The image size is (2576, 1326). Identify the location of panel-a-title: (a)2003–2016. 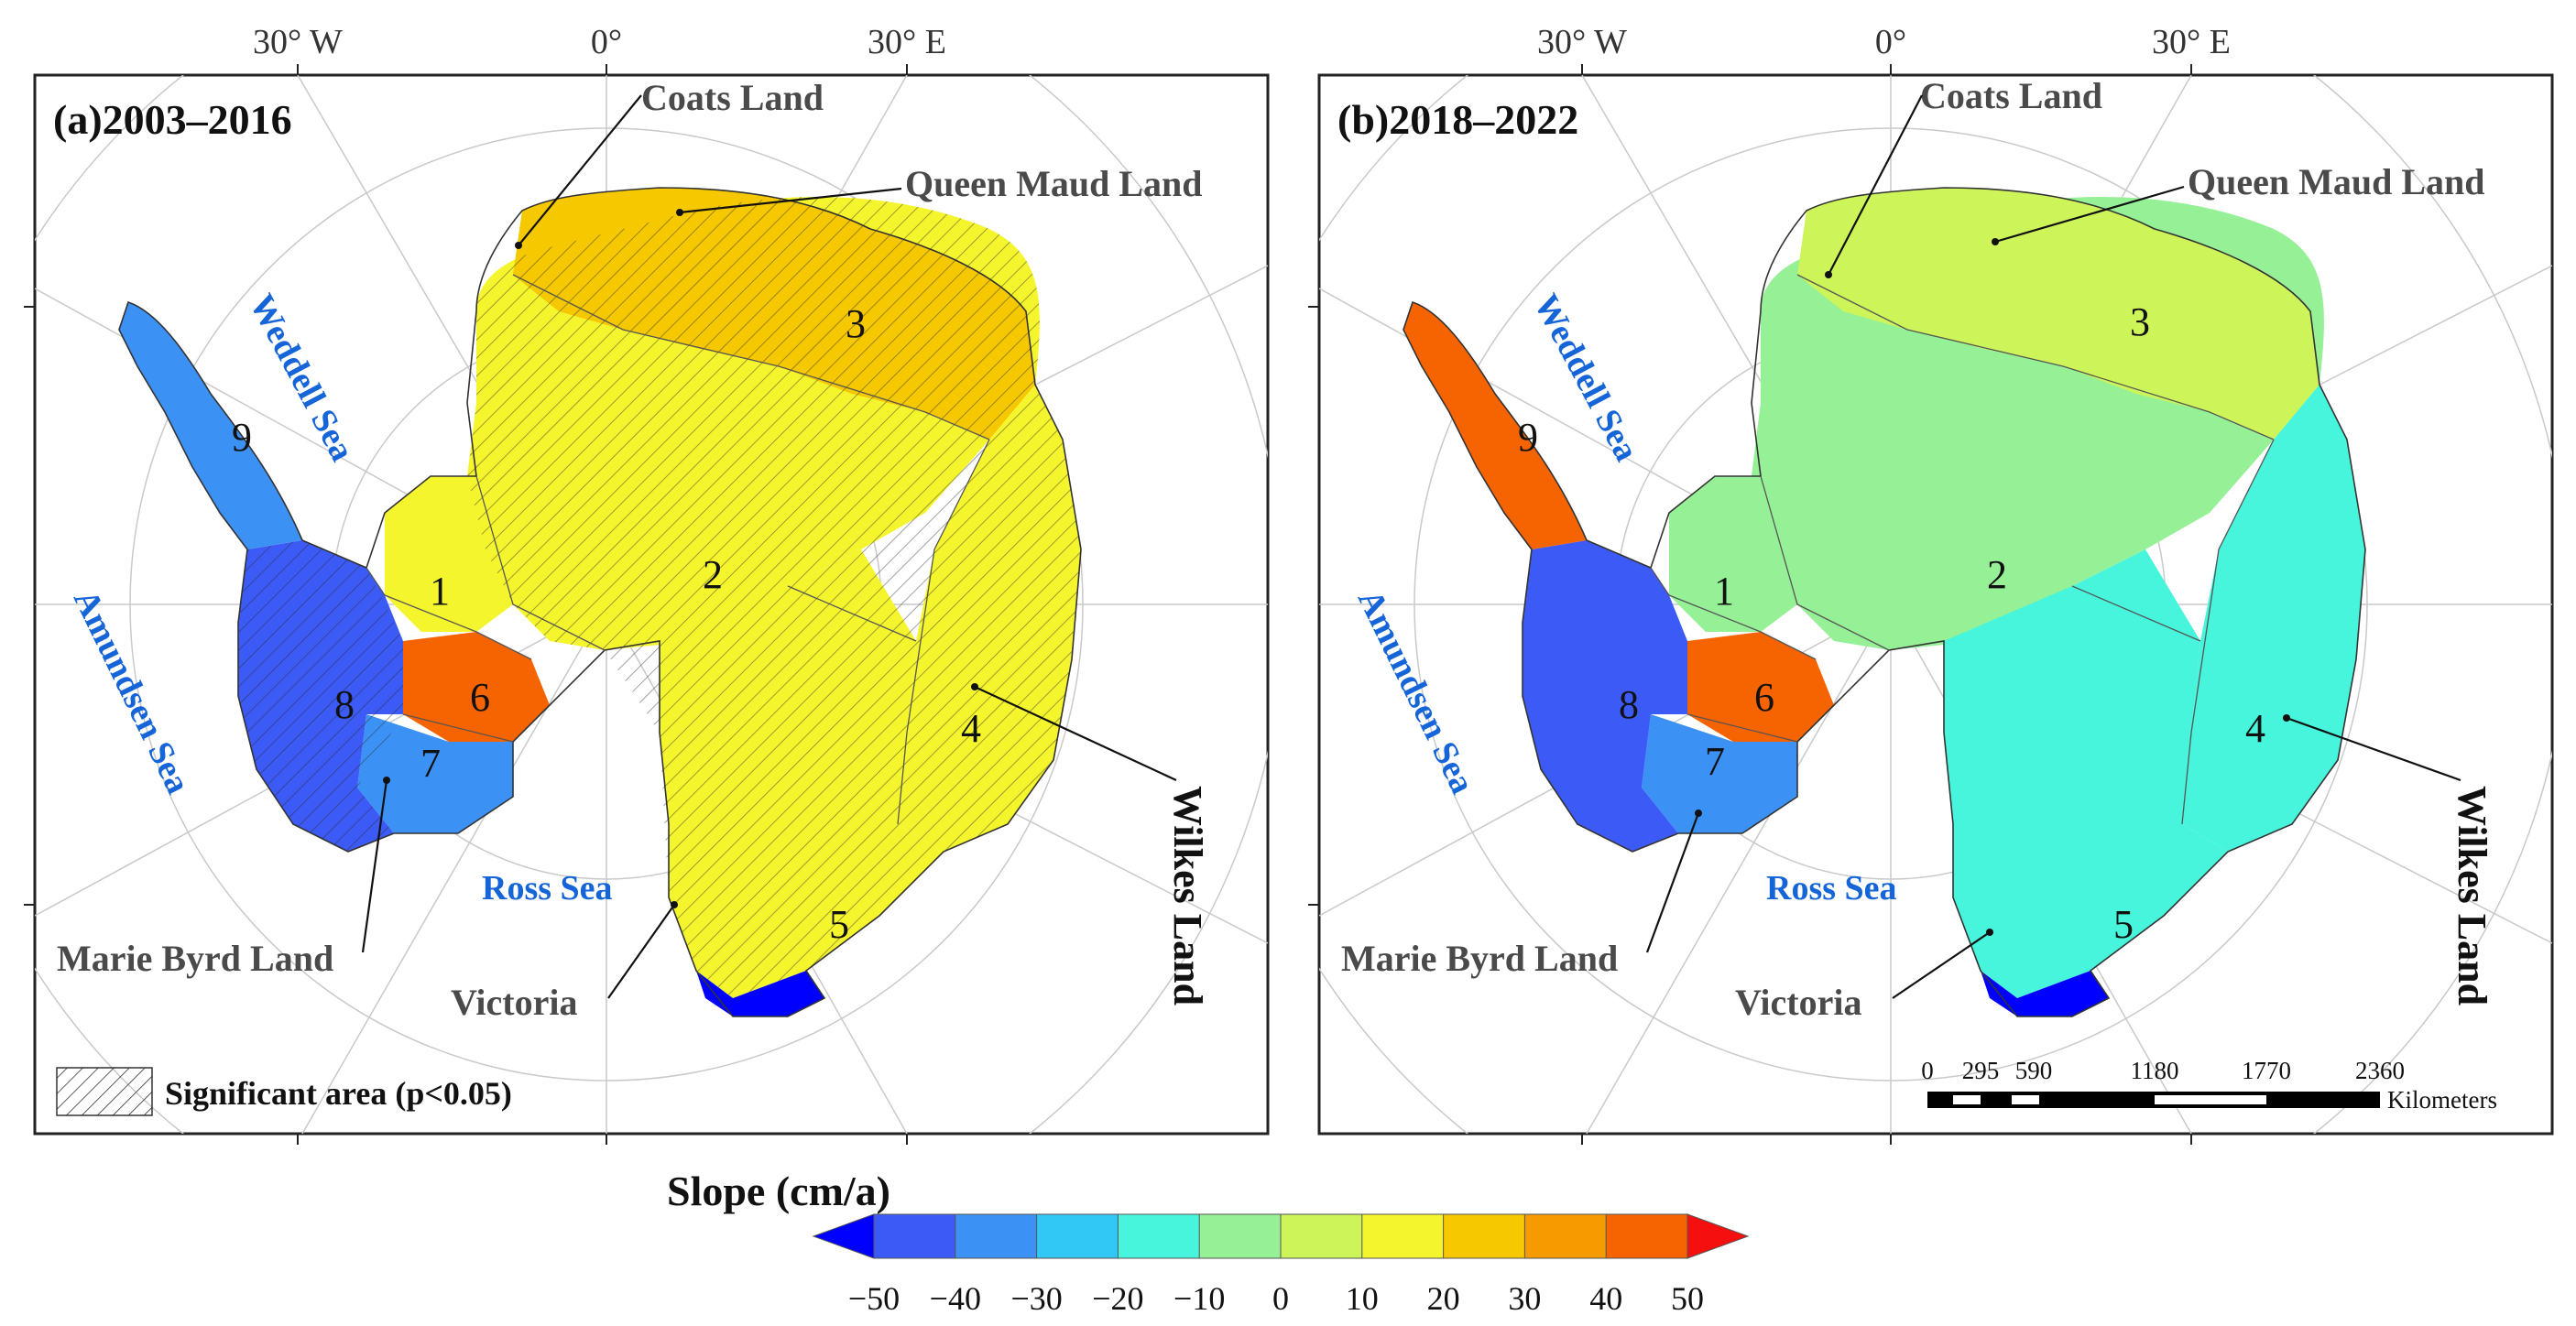
(173, 119).